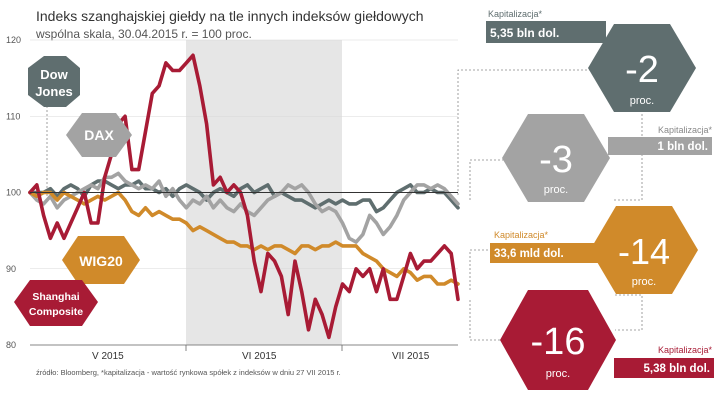  What do you see at coordinates (521, 235) in the screenshot?
I see `callout-wig-cap-label: Kapitalizacja*` at bounding box center [521, 235].